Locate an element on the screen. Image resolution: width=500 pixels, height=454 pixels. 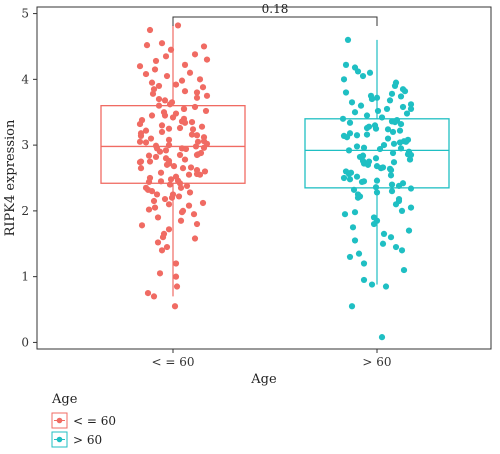
y-tick-label: 5 is located at coordinates (25, 14).